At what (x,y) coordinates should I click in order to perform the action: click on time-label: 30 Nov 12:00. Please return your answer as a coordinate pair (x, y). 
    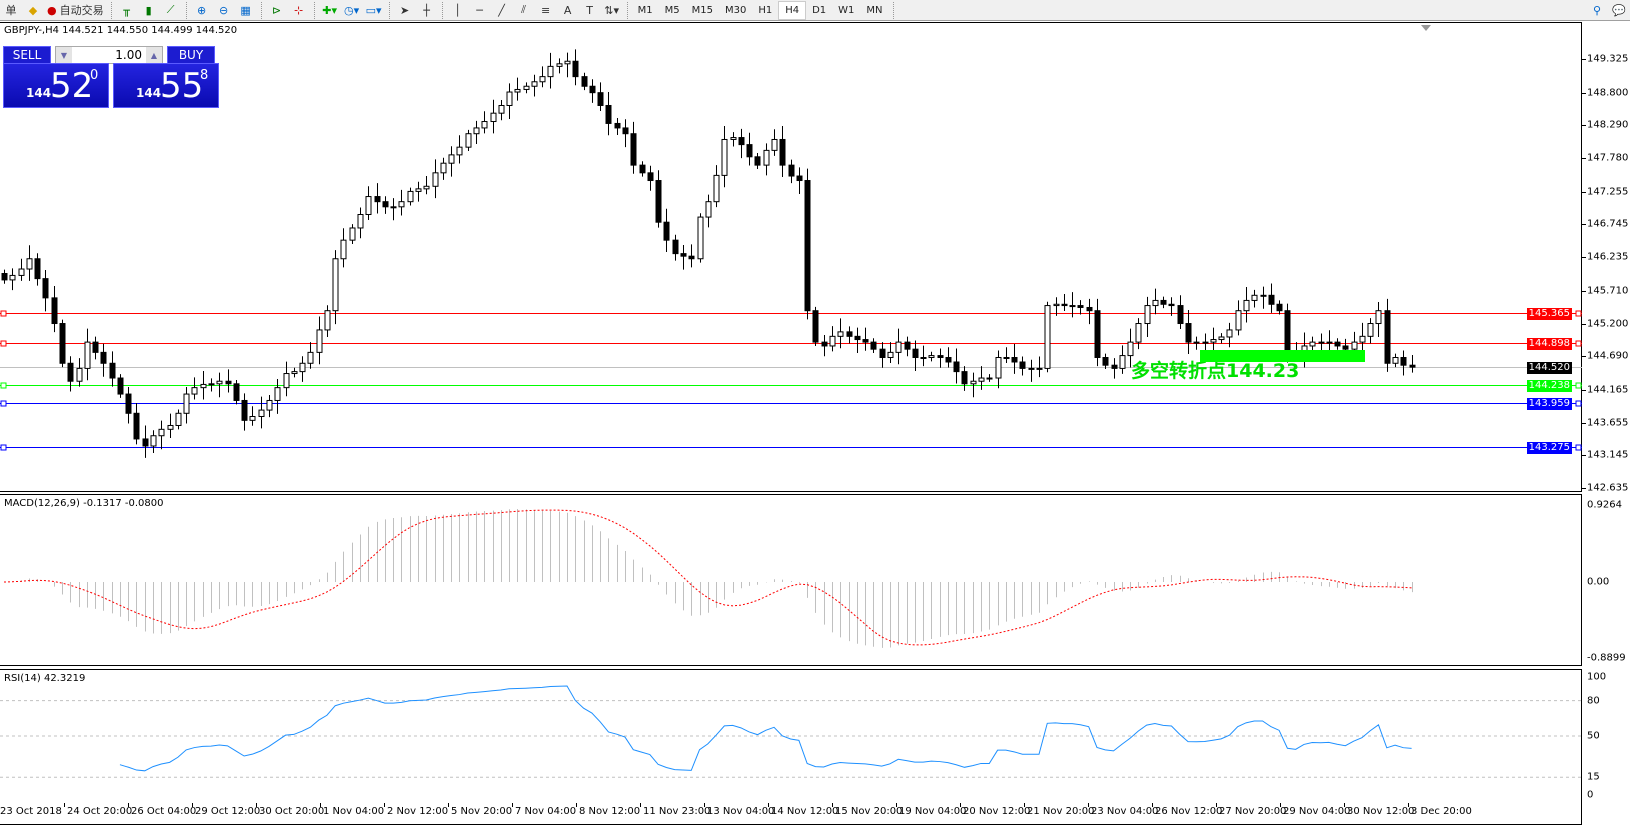
    Looking at the image, I should click on (1381, 811).